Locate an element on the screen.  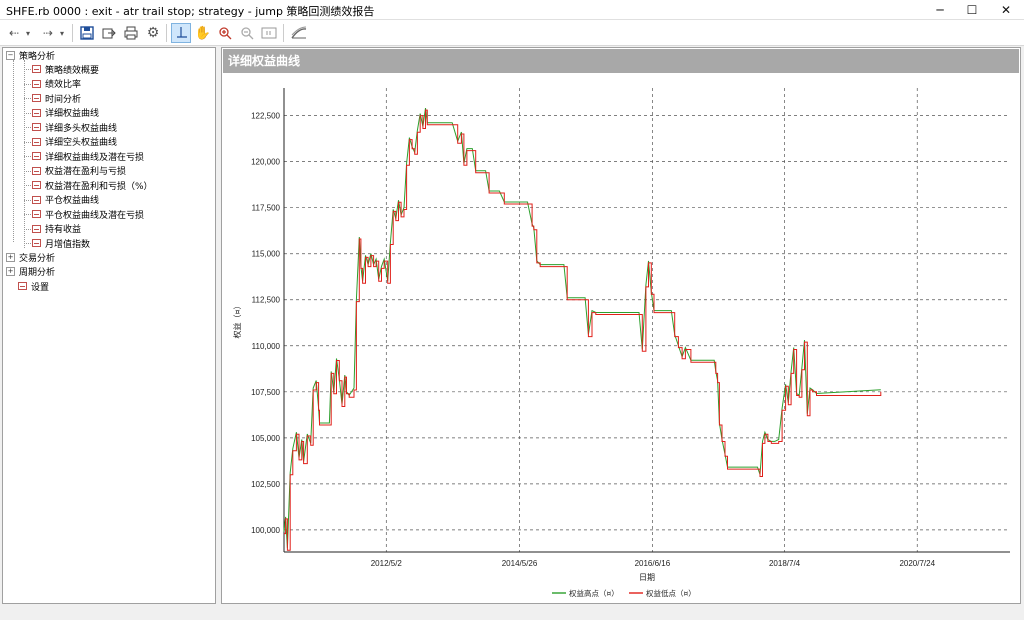
close-button: ✕ is located at coordinates (1006, 10).